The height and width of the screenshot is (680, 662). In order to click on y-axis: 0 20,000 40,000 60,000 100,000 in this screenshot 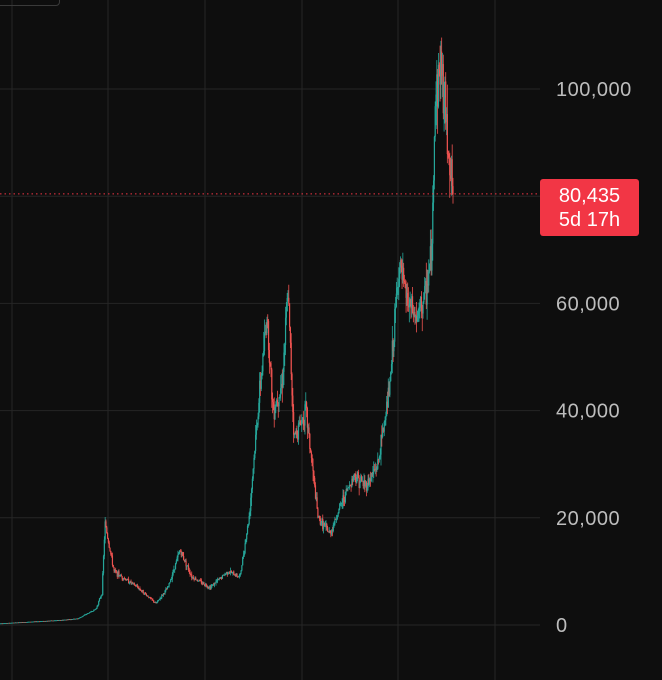, I will do `click(593, 358)`.